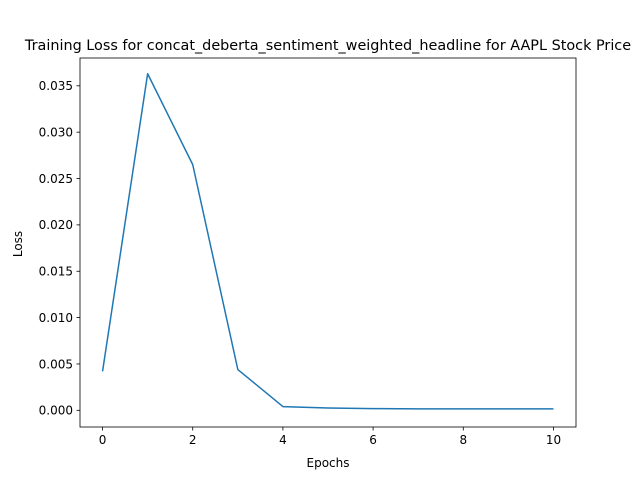  What do you see at coordinates (193, 440) in the screenshot?
I see `x-tick-label: 2` at bounding box center [193, 440].